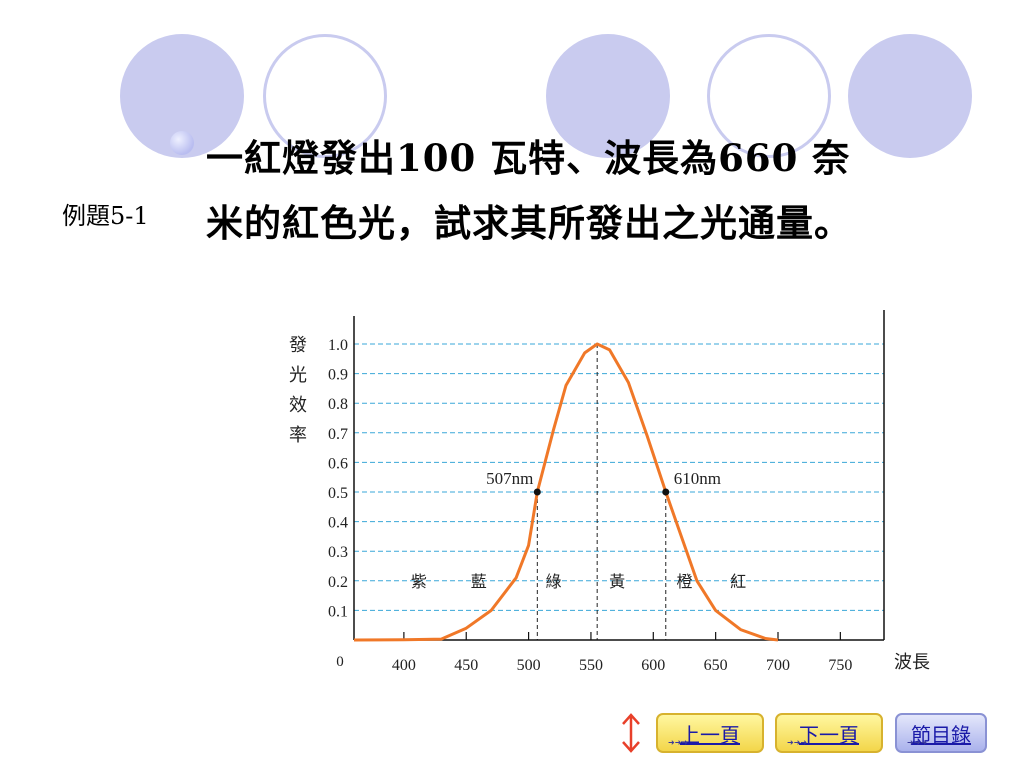  What do you see at coordinates (684, 582) in the screenshot?
I see `band-label: 橙` at bounding box center [684, 582].